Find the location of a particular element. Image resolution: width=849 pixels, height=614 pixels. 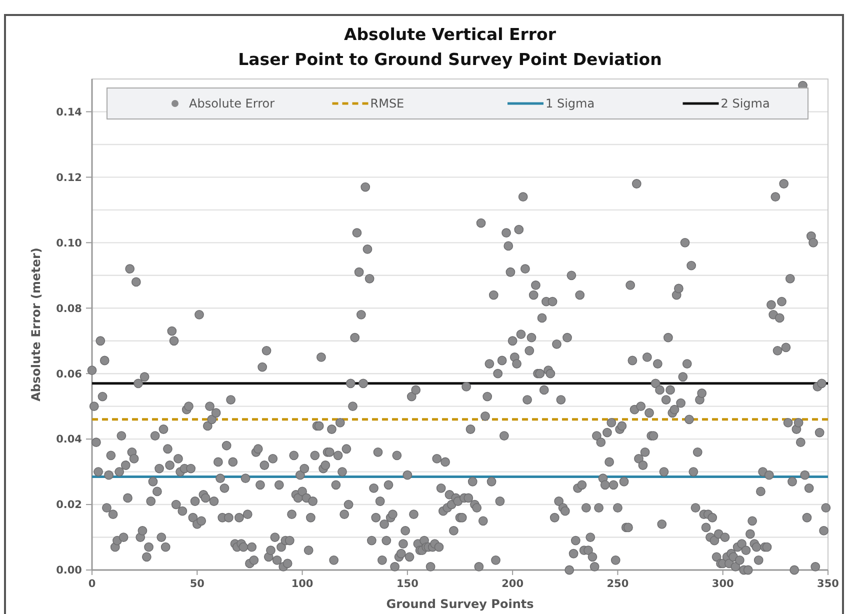

y-tick-label: 0.12 is located at coordinates (69, 178).